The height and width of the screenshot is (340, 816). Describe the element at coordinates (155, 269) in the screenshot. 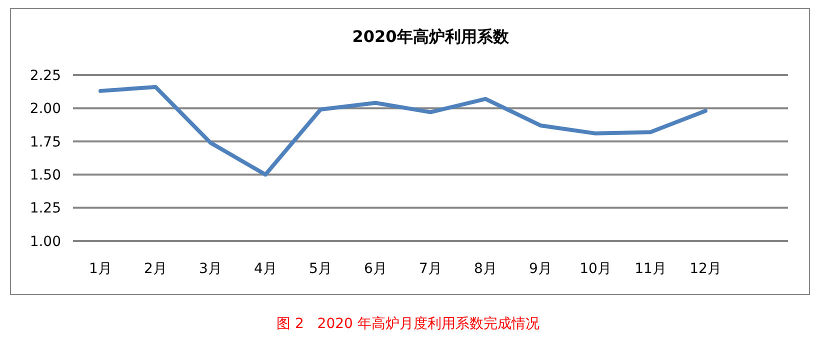

I see `x-tick-label: 2月` at that location.